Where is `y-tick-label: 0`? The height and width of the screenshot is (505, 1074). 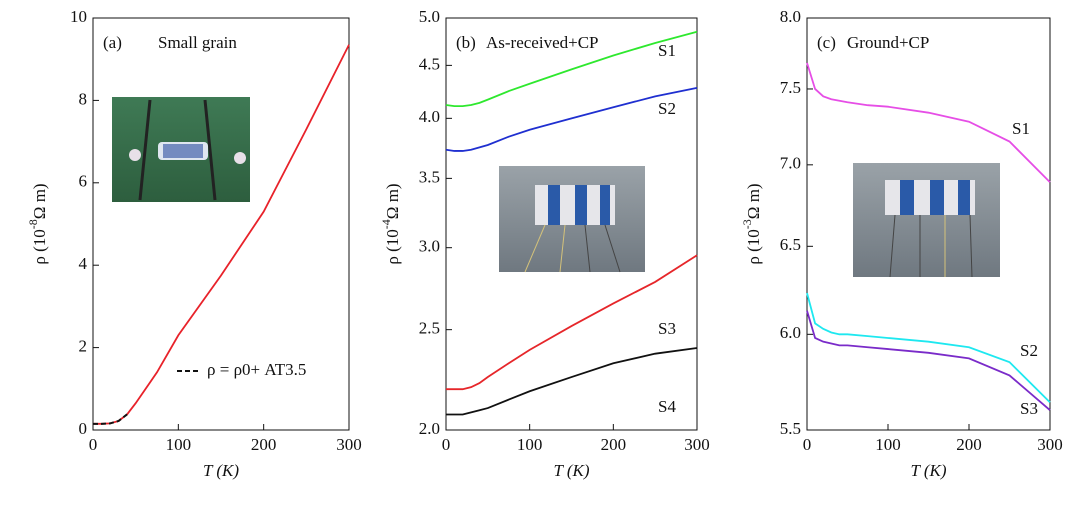 y-tick-label: 0 is located at coordinates (83, 428).